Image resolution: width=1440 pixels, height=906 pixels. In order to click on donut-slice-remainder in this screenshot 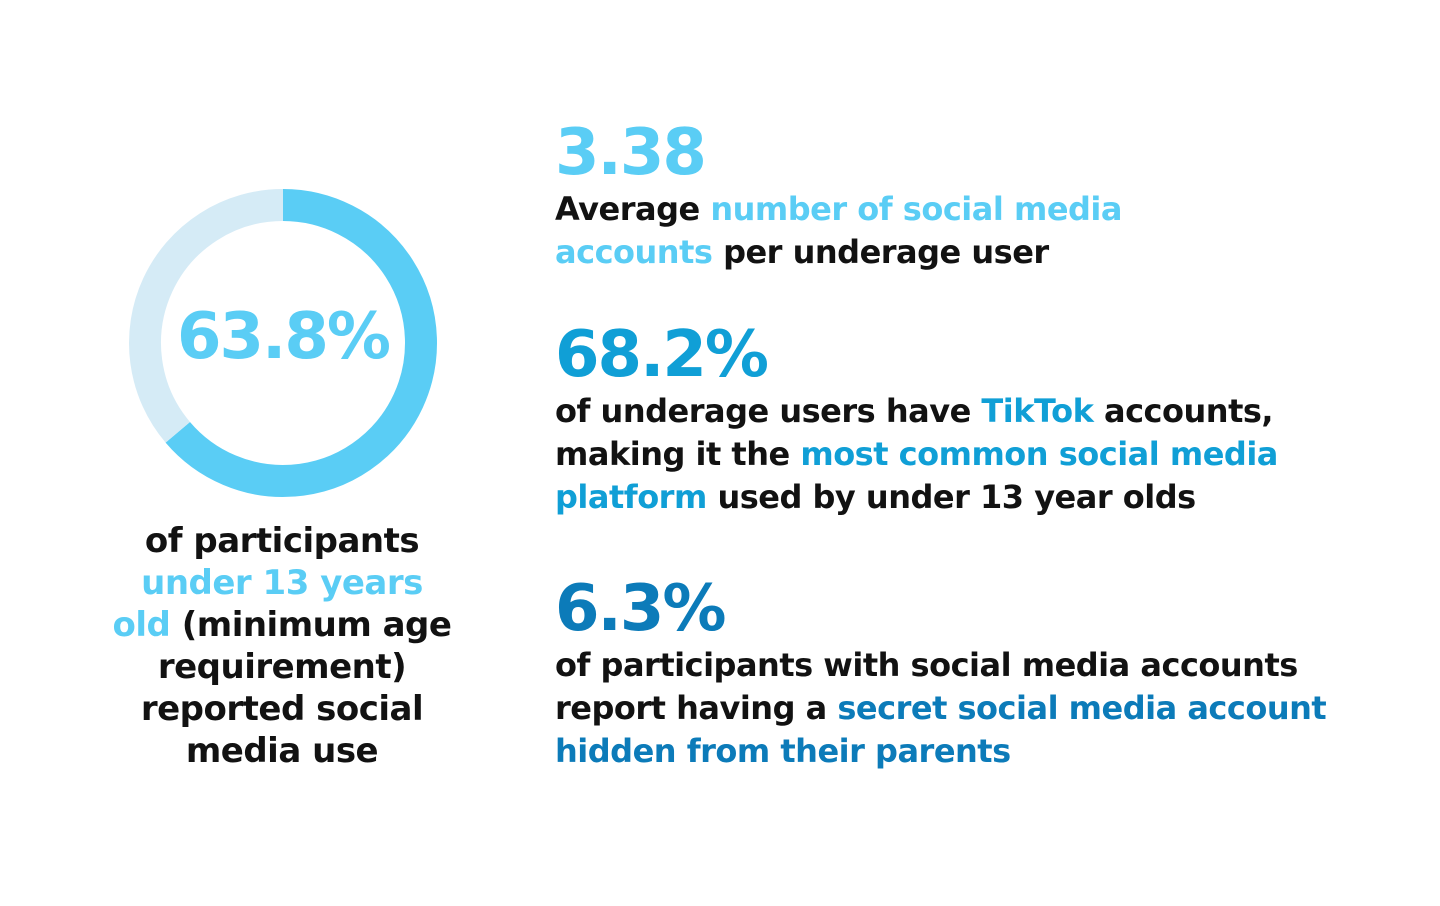, I will do `click(206, 316)`.